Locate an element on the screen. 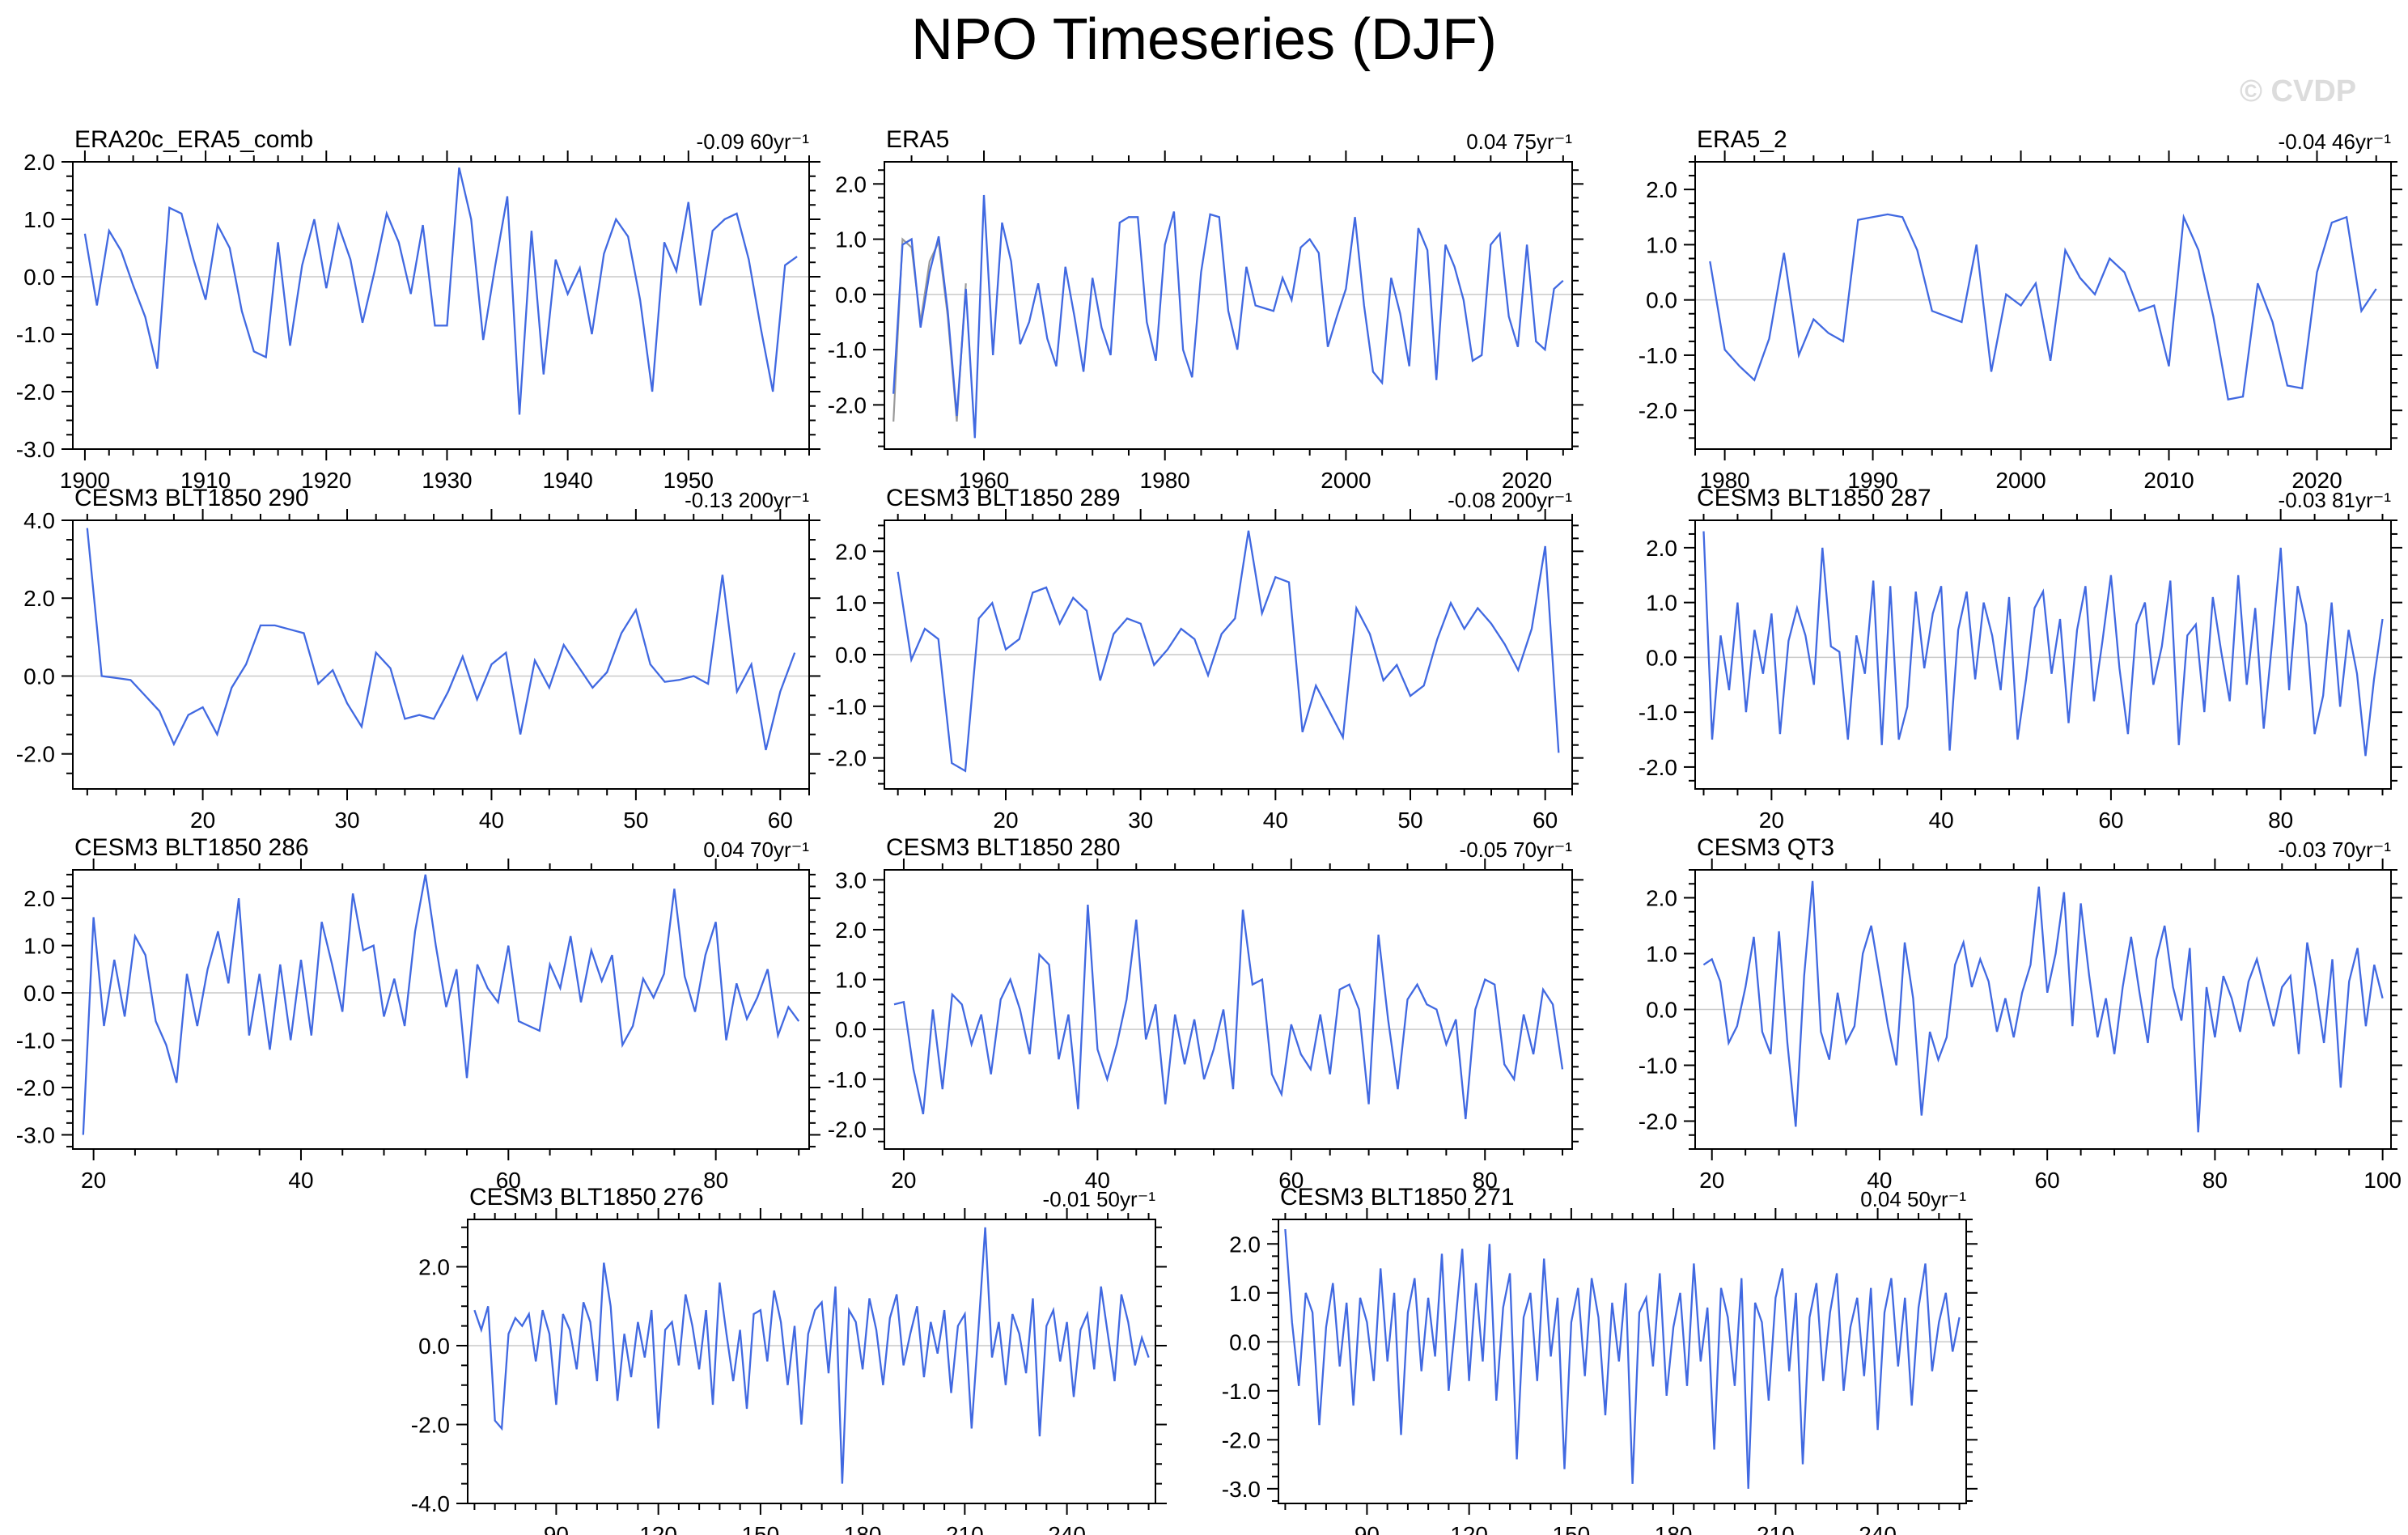 This screenshot has height=1535, width=2408. svg-text: 1990 is located at coordinates (1872, 480).